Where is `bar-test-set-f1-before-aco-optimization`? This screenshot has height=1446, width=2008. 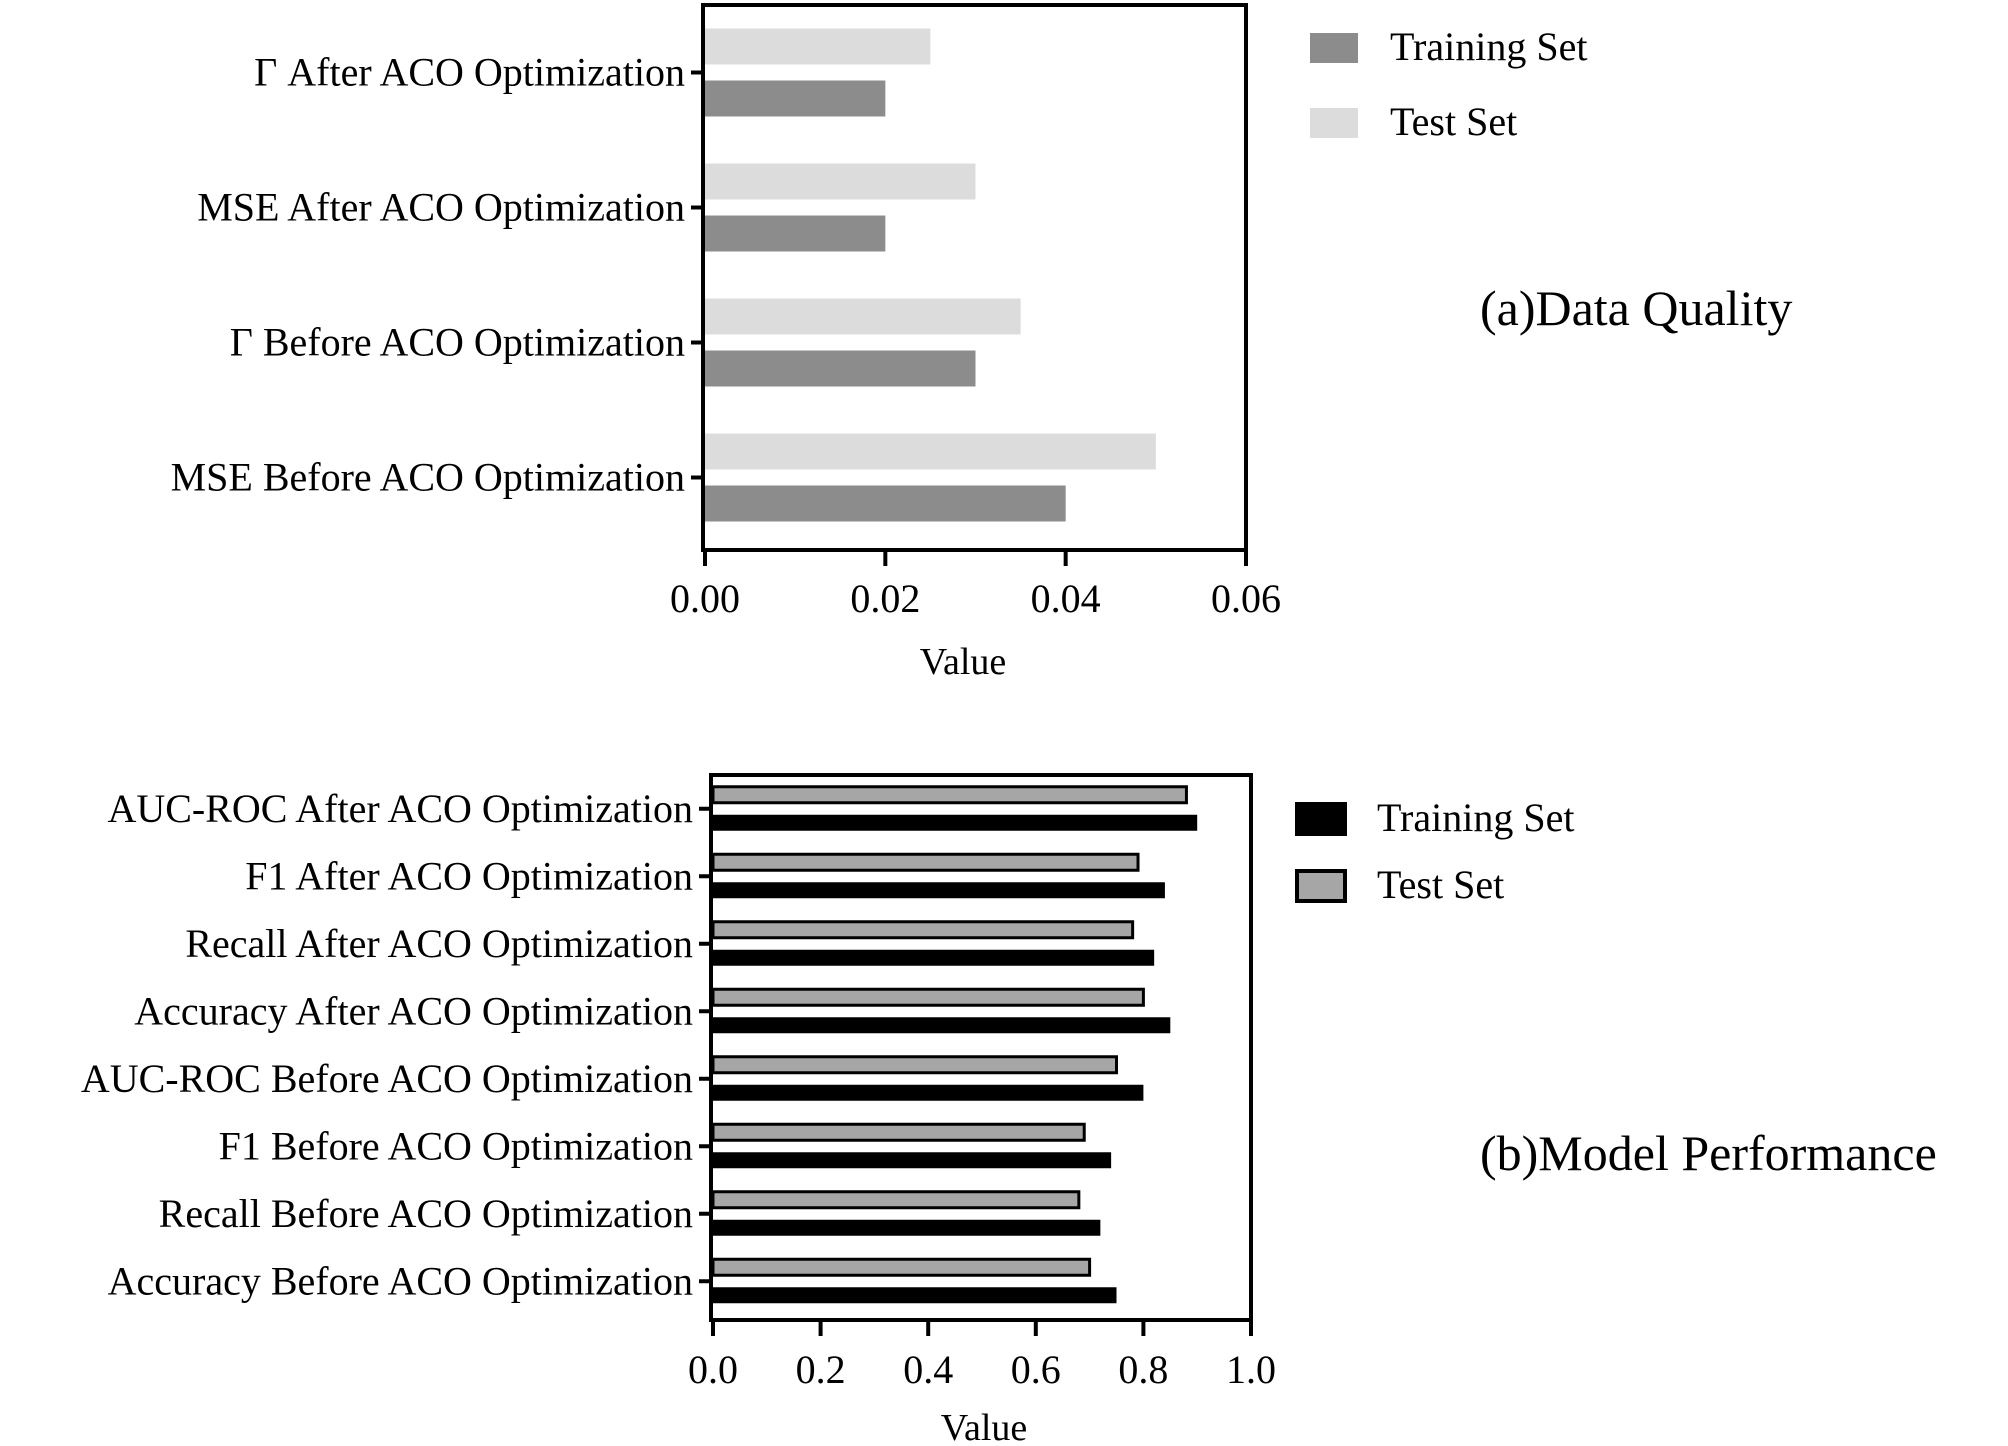 bar-test-set-f1-before-aco-optimization is located at coordinates (898, 1132).